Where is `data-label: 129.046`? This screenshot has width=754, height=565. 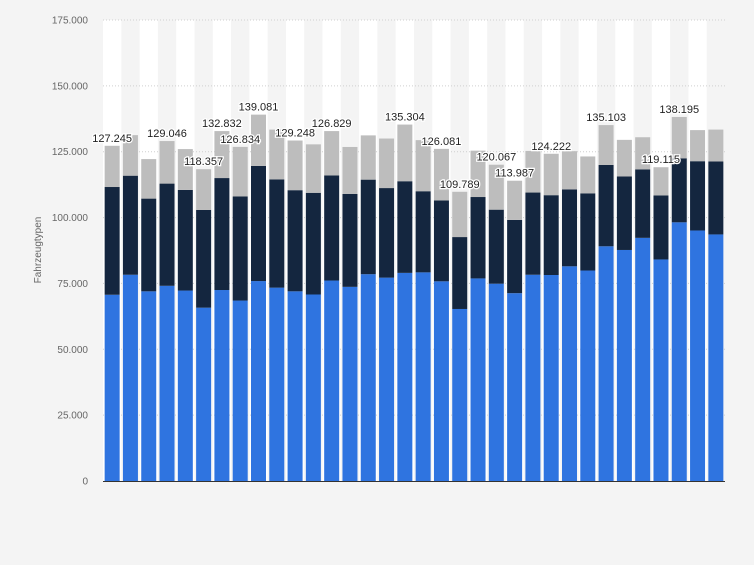 data-label: 129.046 is located at coordinates (167, 134).